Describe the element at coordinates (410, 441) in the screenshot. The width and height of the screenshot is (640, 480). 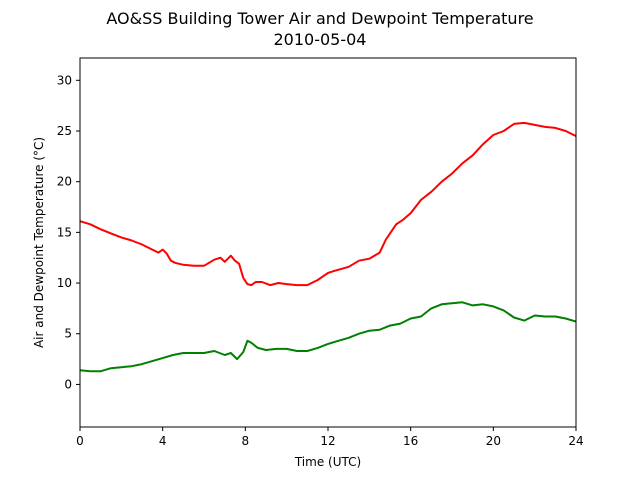
I see `x-tick-label: 16` at that location.